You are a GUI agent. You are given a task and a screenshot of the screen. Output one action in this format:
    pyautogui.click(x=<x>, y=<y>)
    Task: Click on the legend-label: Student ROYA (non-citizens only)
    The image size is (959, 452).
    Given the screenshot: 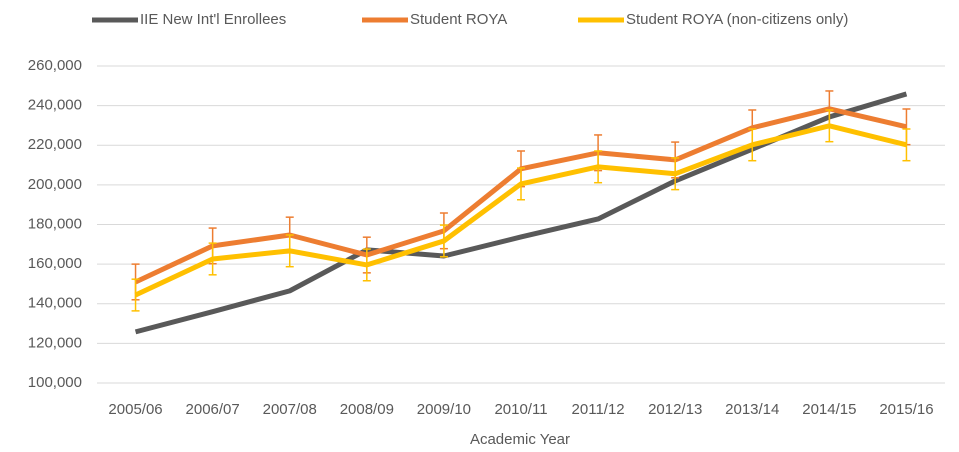 What is the action you would take?
    pyautogui.click(x=737, y=19)
    